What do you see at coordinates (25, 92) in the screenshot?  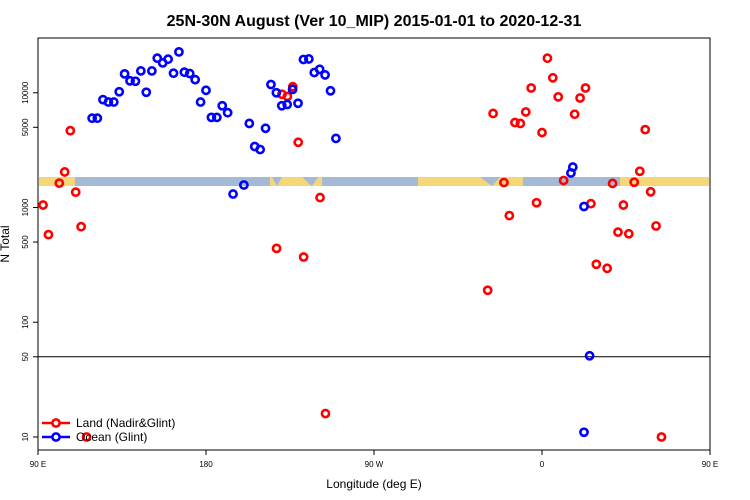 I see `y-tick-label: 10000` at bounding box center [25, 92].